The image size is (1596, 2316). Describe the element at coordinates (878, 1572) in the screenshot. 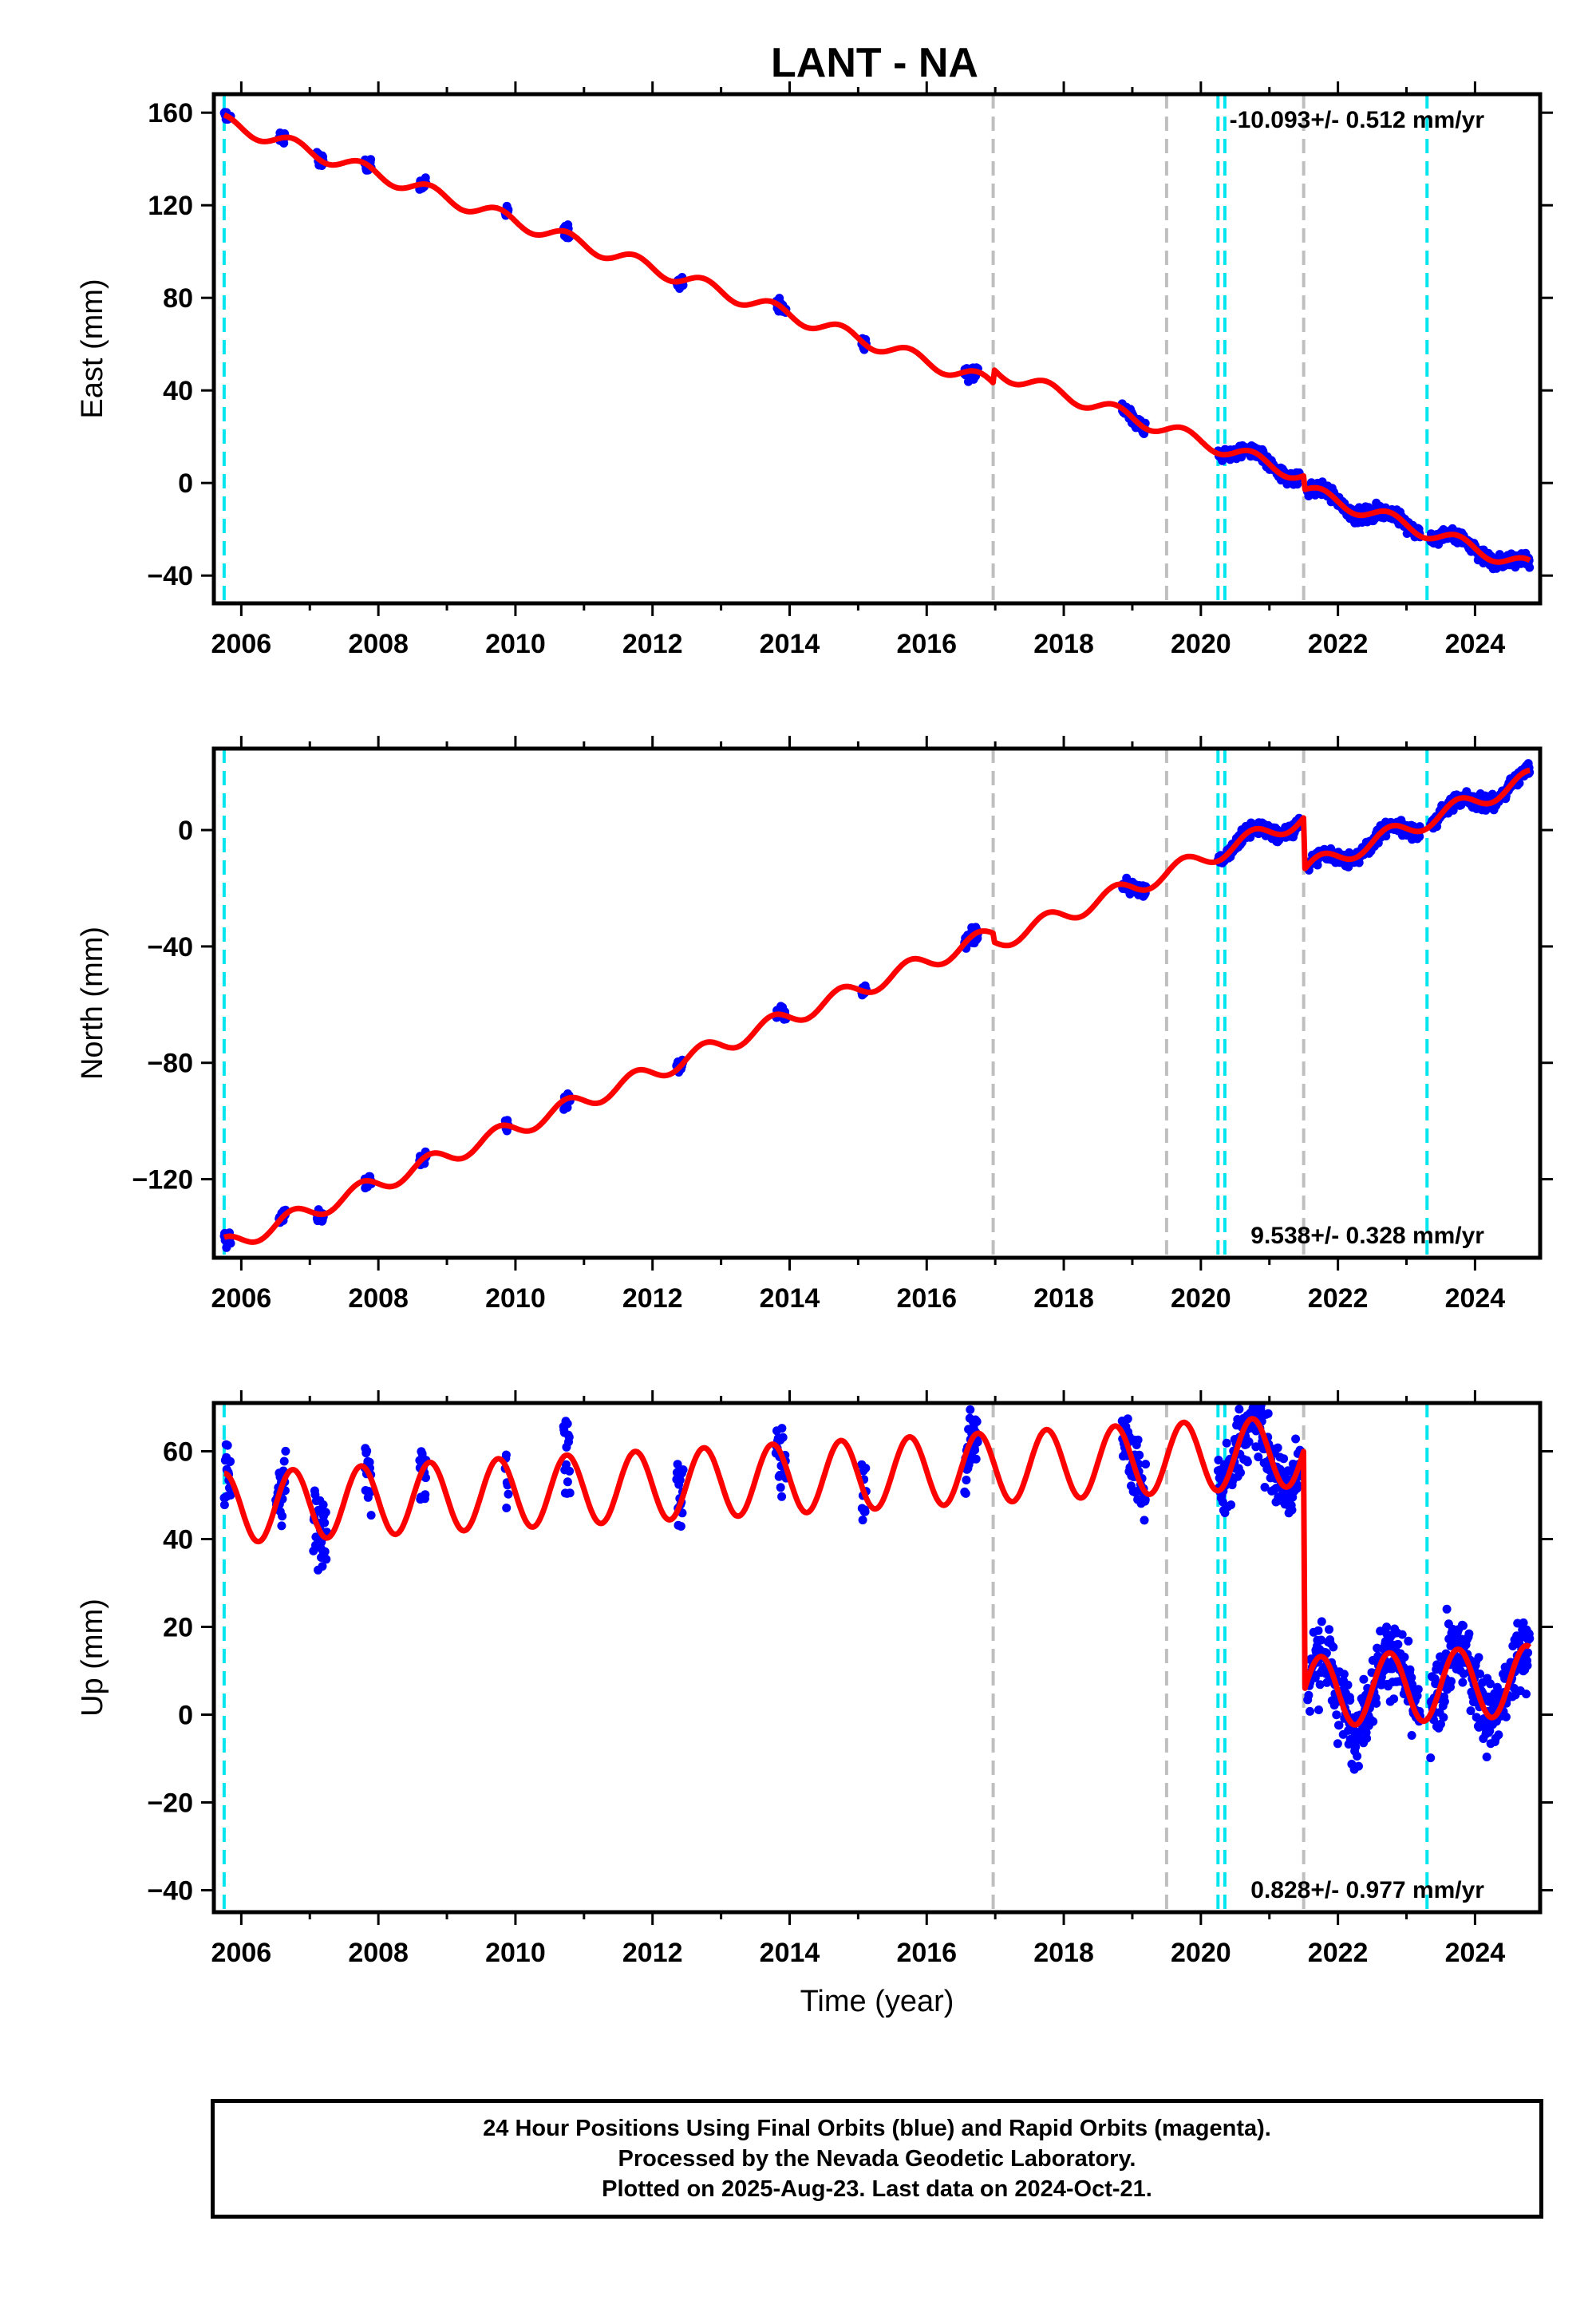

I see `model-curve` at that location.